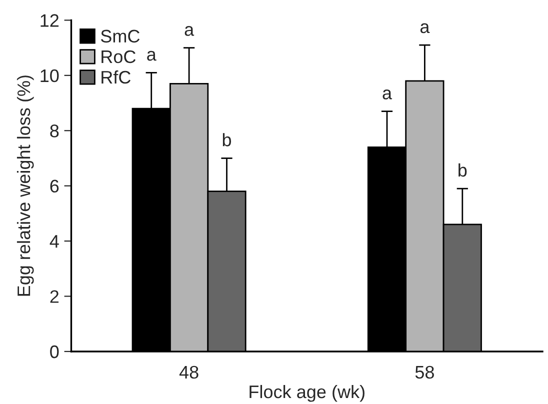 This screenshot has width=548, height=404. Describe the element at coordinates (116, 77) in the screenshot. I see `legend-label: RfC` at that location.